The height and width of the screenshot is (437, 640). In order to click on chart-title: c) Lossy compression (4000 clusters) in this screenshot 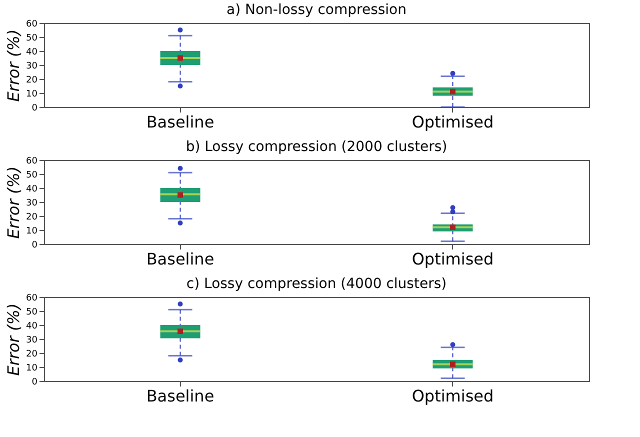, I will do `click(316, 284)`.